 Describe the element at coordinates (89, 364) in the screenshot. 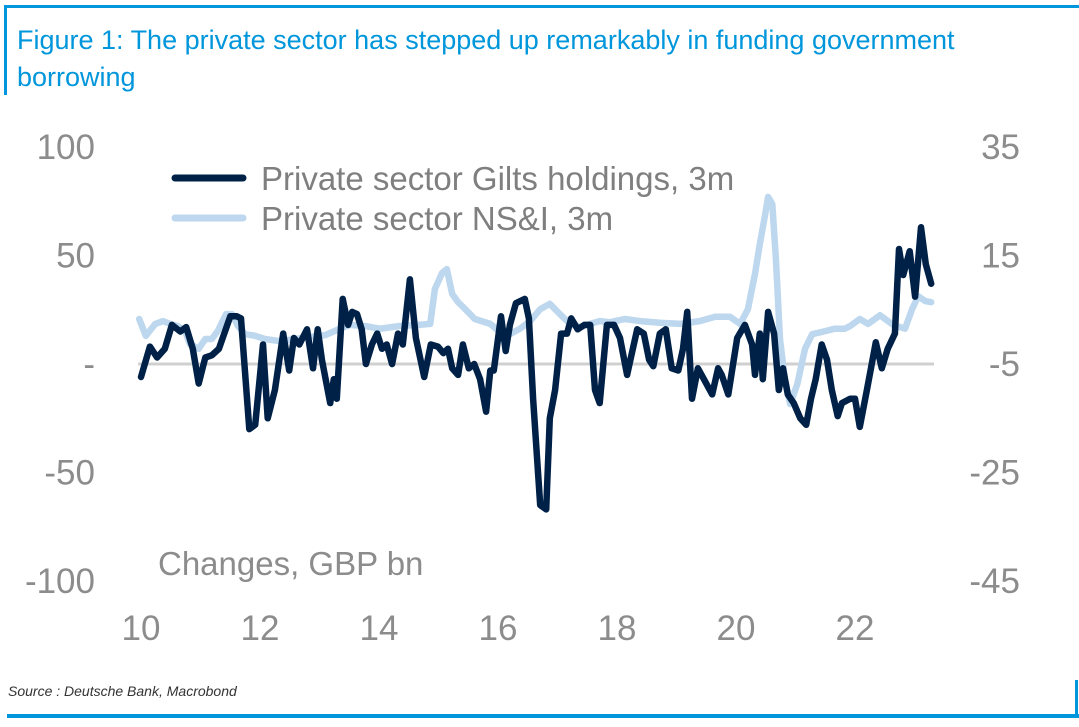

I see `left-tick-label: -` at that location.